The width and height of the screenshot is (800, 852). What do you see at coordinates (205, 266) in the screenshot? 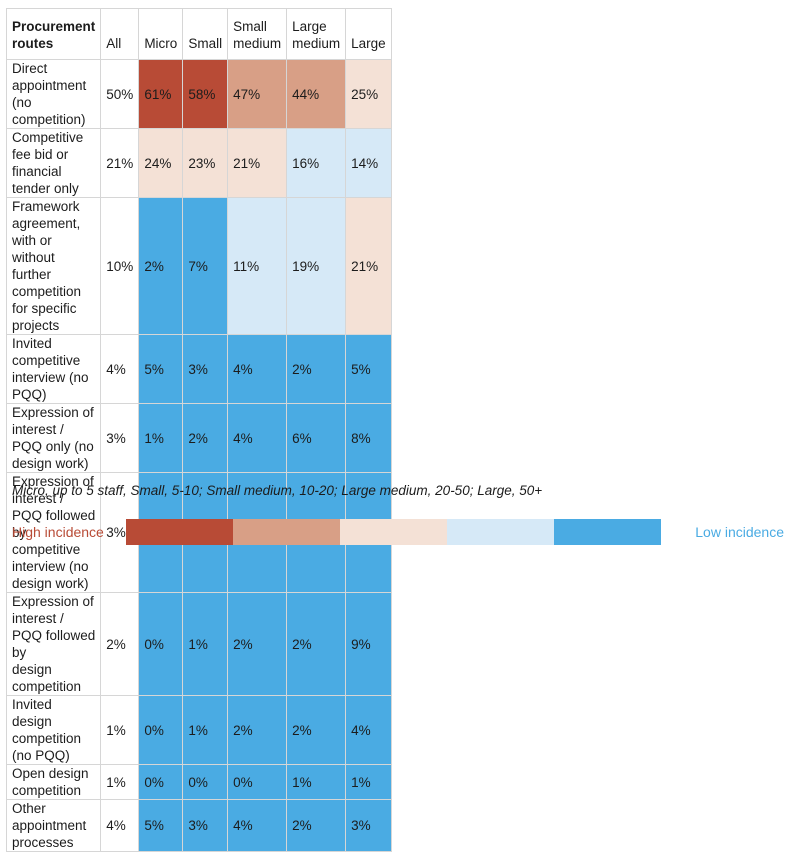
I see `heatmap-cell: 7%` at bounding box center [205, 266].